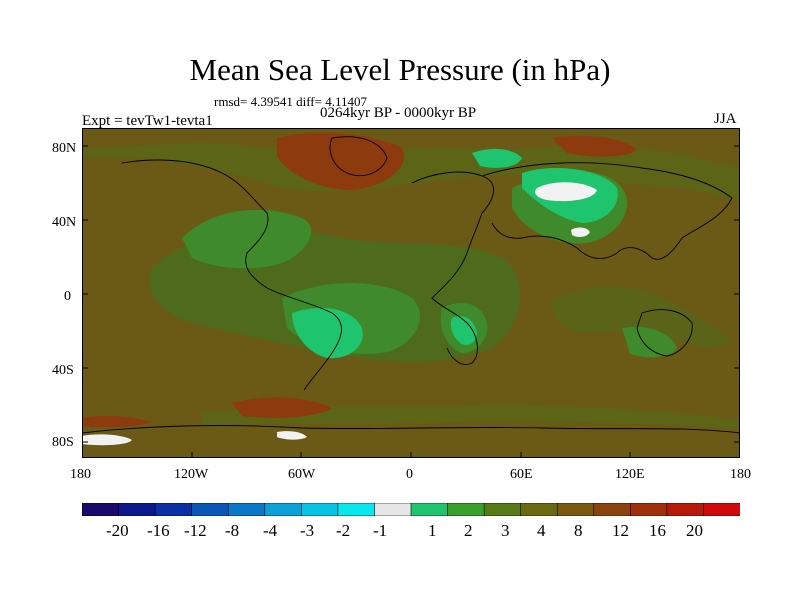  Describe the element at coordinates (641, 317) in the screenshot. I see `olive-anomaly-indian` at that location.